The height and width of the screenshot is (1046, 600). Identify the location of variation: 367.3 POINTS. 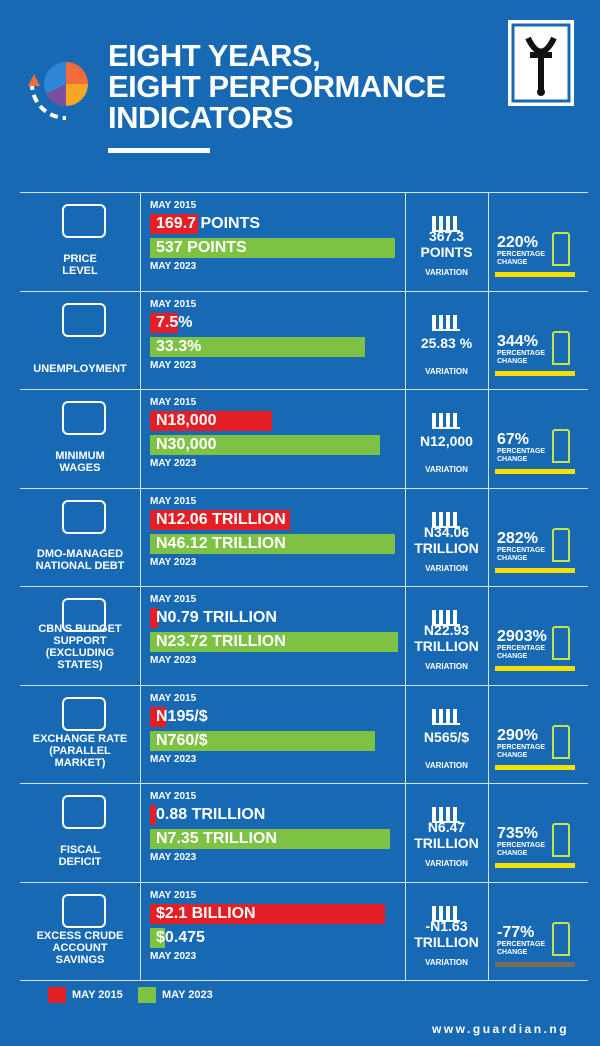
(446, 244).